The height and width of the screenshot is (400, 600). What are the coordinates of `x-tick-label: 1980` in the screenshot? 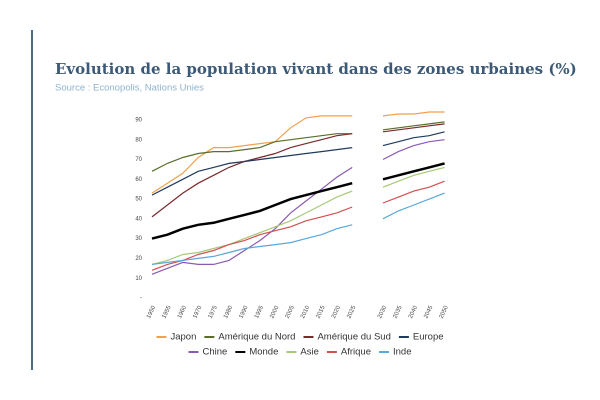 It's located at (228, 311).